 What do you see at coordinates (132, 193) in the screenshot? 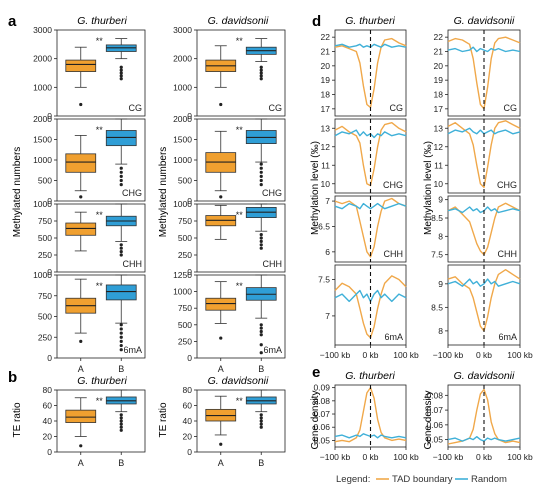
I see `context-label: CHG` at bounding box center [132, 193].